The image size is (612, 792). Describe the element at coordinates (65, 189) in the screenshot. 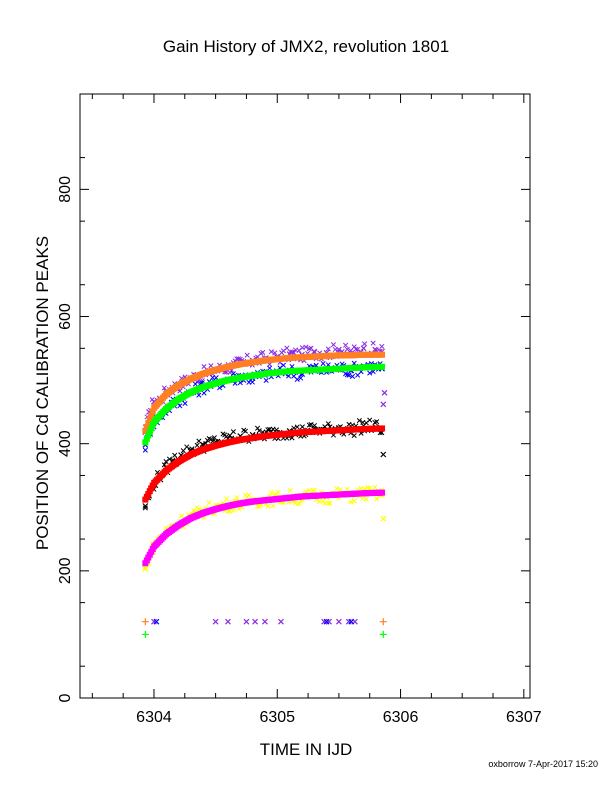

I see `y-tick-label: 800` at that location.